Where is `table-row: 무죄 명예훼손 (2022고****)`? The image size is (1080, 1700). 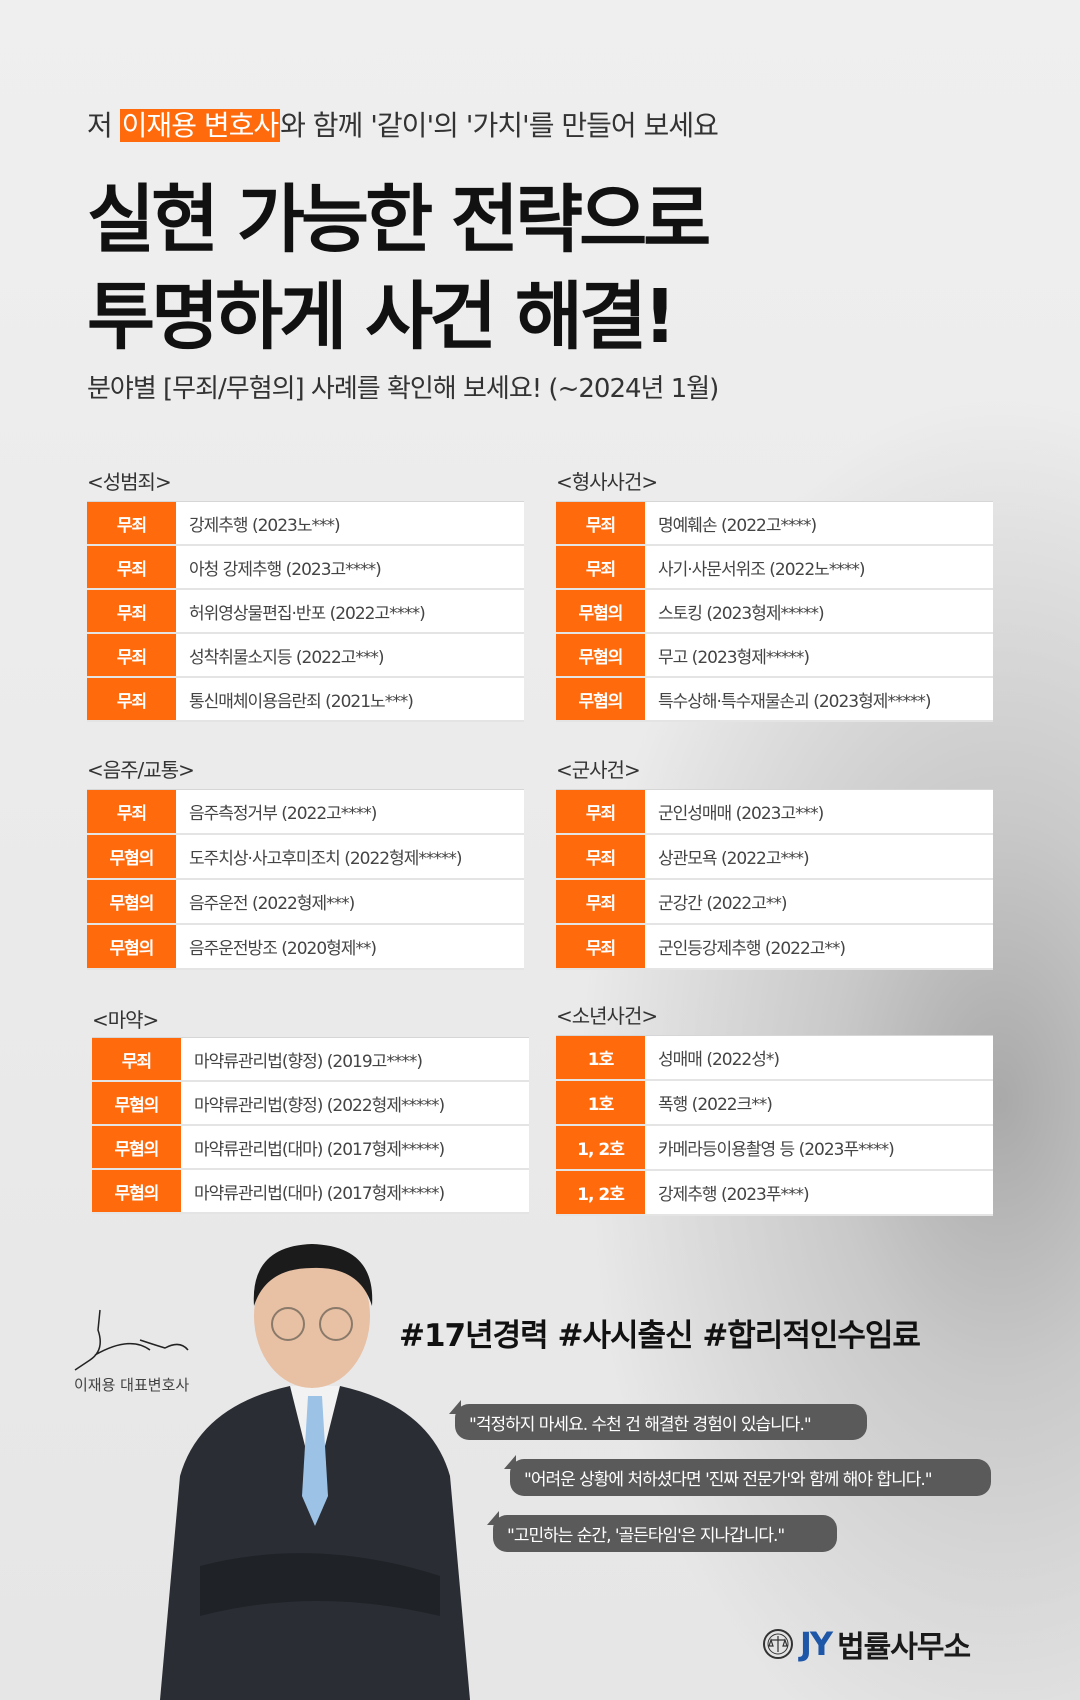 table-row: 무죄 명예훼손 (2022고****) is located at coordinates (774, 524).